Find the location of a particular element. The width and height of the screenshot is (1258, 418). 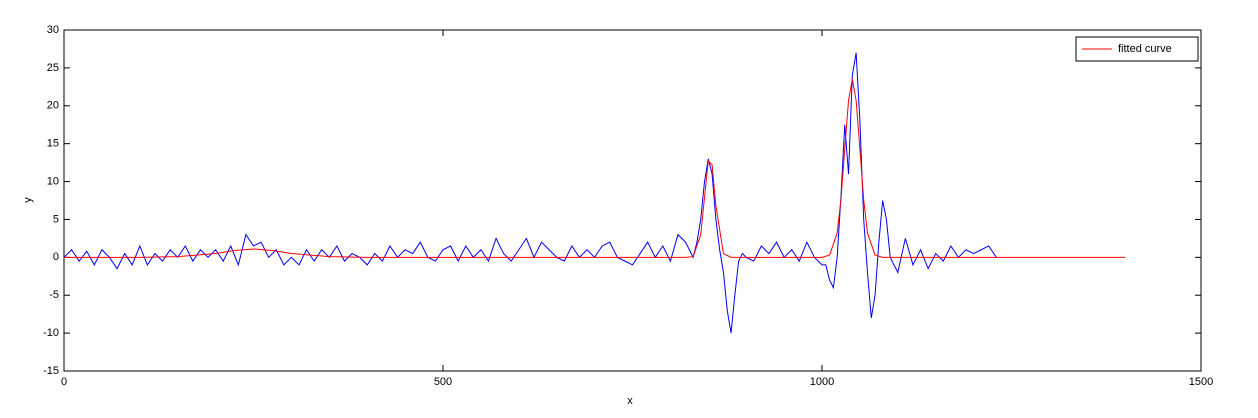

x-tick-label: 500 is located at coordinates (443, 382).